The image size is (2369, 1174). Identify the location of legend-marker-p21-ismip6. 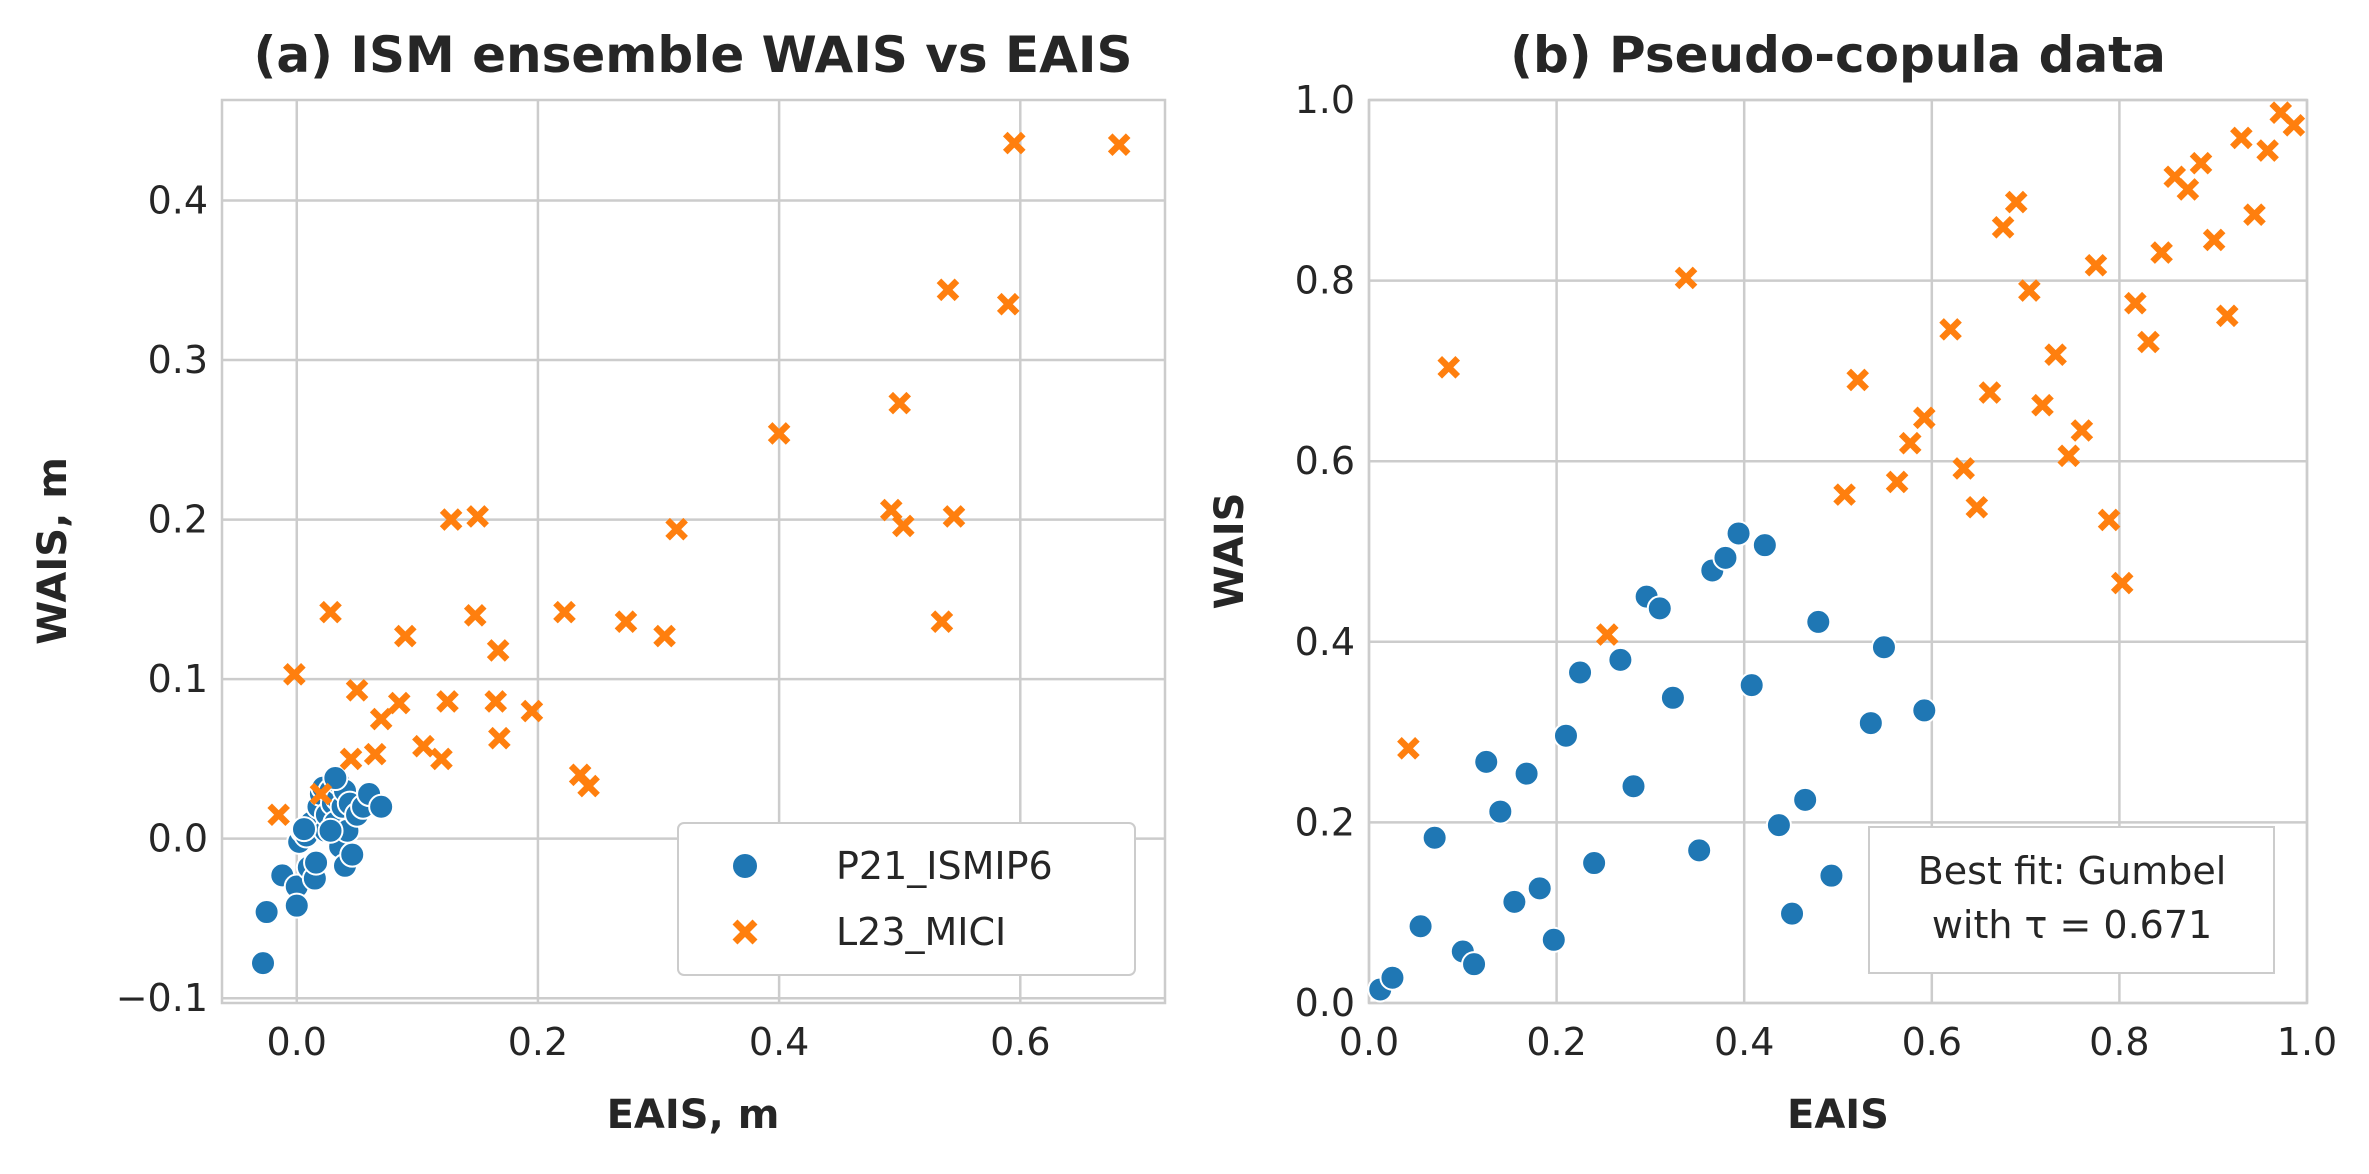
(745, 866).